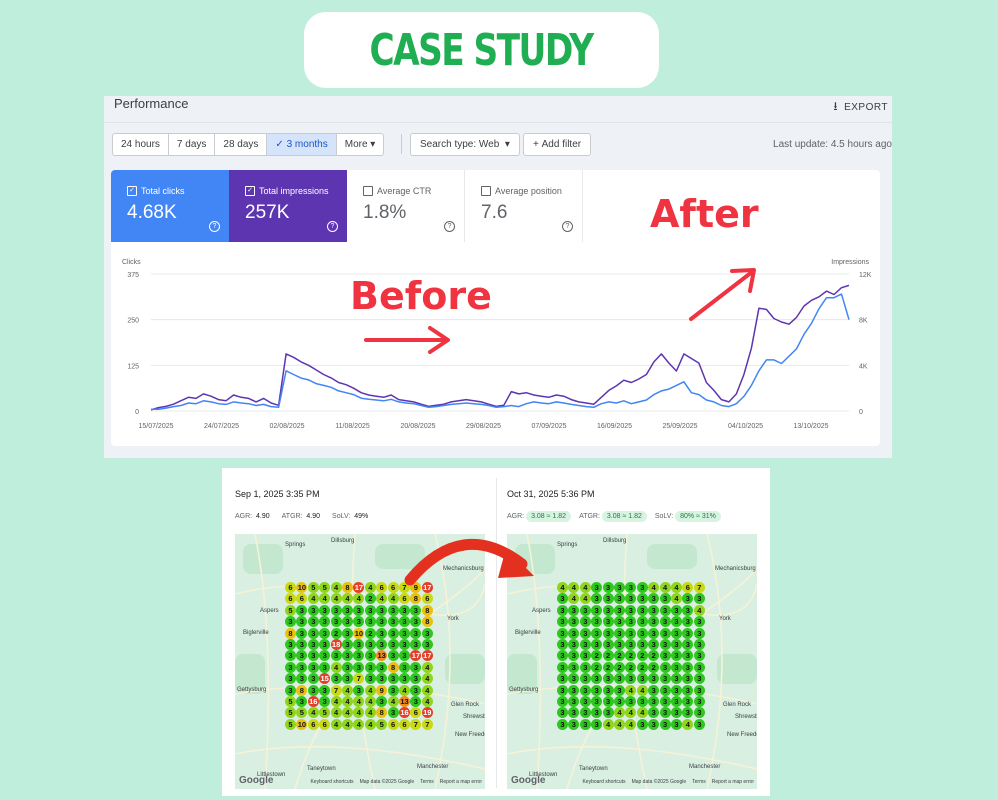 The width and height of the screenshot is (998, 800). I want to click on help-icon: ?, so click(332, 226).